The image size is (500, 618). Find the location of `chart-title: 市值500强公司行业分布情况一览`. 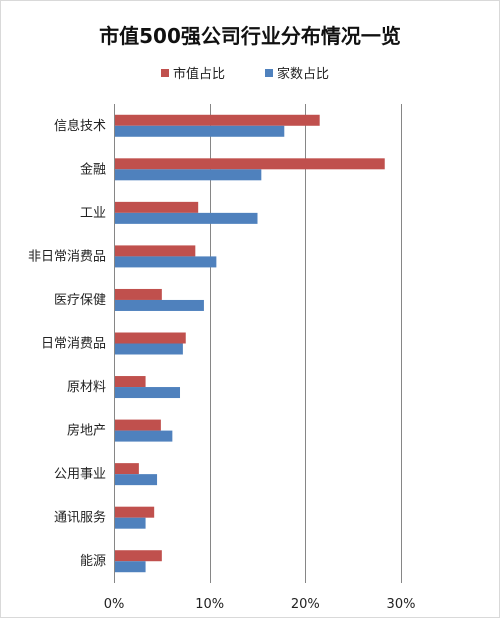

chart-title: 市值500强公司行业分布情况一览 is located at coordinates (250, 36).